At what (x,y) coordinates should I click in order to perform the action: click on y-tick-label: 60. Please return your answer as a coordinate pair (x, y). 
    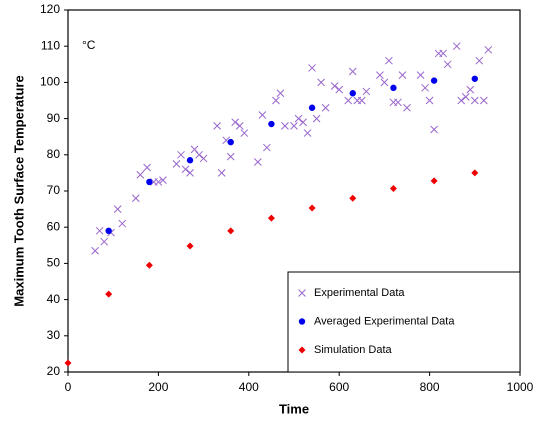
    Looking at the image, I should click on (54, 226).